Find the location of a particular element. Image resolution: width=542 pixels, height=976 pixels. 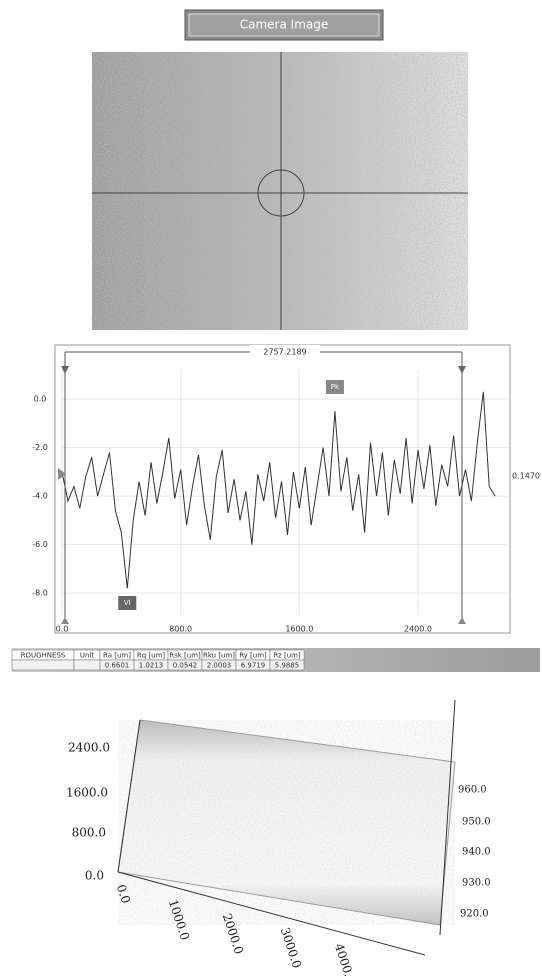

surface-y-axis is located at coordinates (129, 796).